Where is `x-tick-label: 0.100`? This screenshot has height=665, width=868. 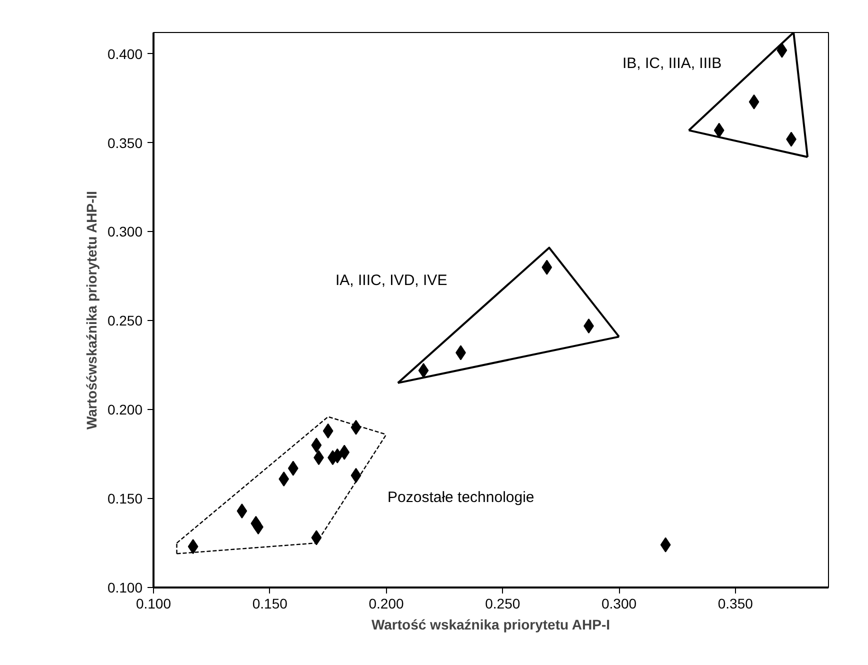 x-tick-label: 0.100 is located at coordinates (154, 604).